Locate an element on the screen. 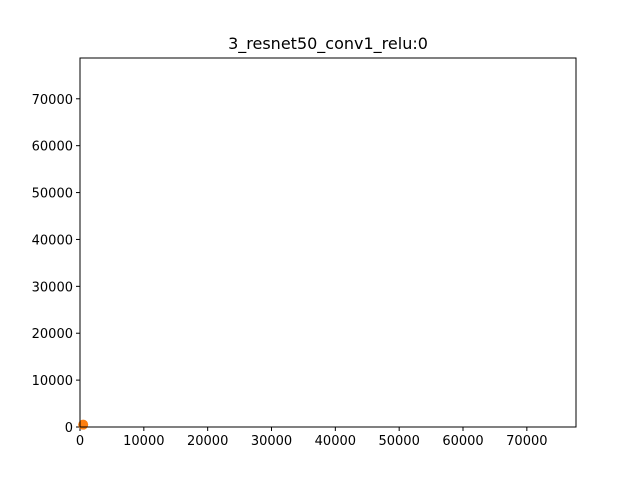  x-tick-label: 70000 is located at coordinates (526, 441).